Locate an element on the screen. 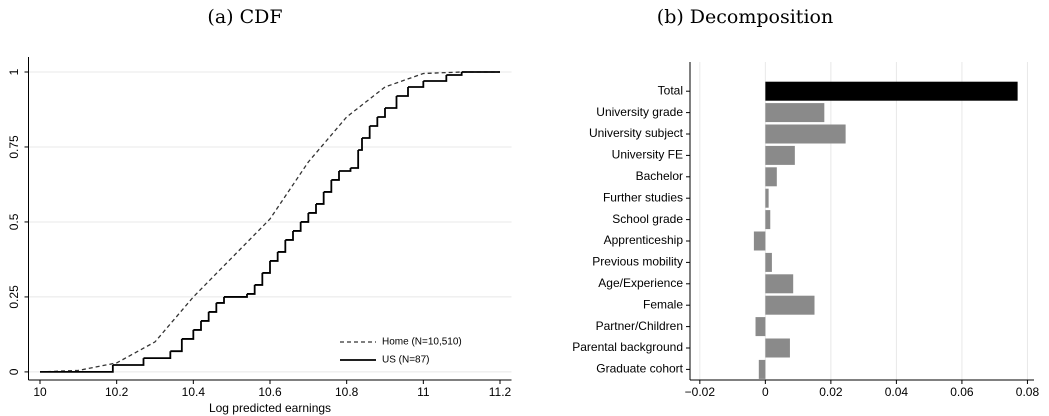 The image size is (1049, 416). x-tick-label: 10.2 is located at coordinates (117, 392).